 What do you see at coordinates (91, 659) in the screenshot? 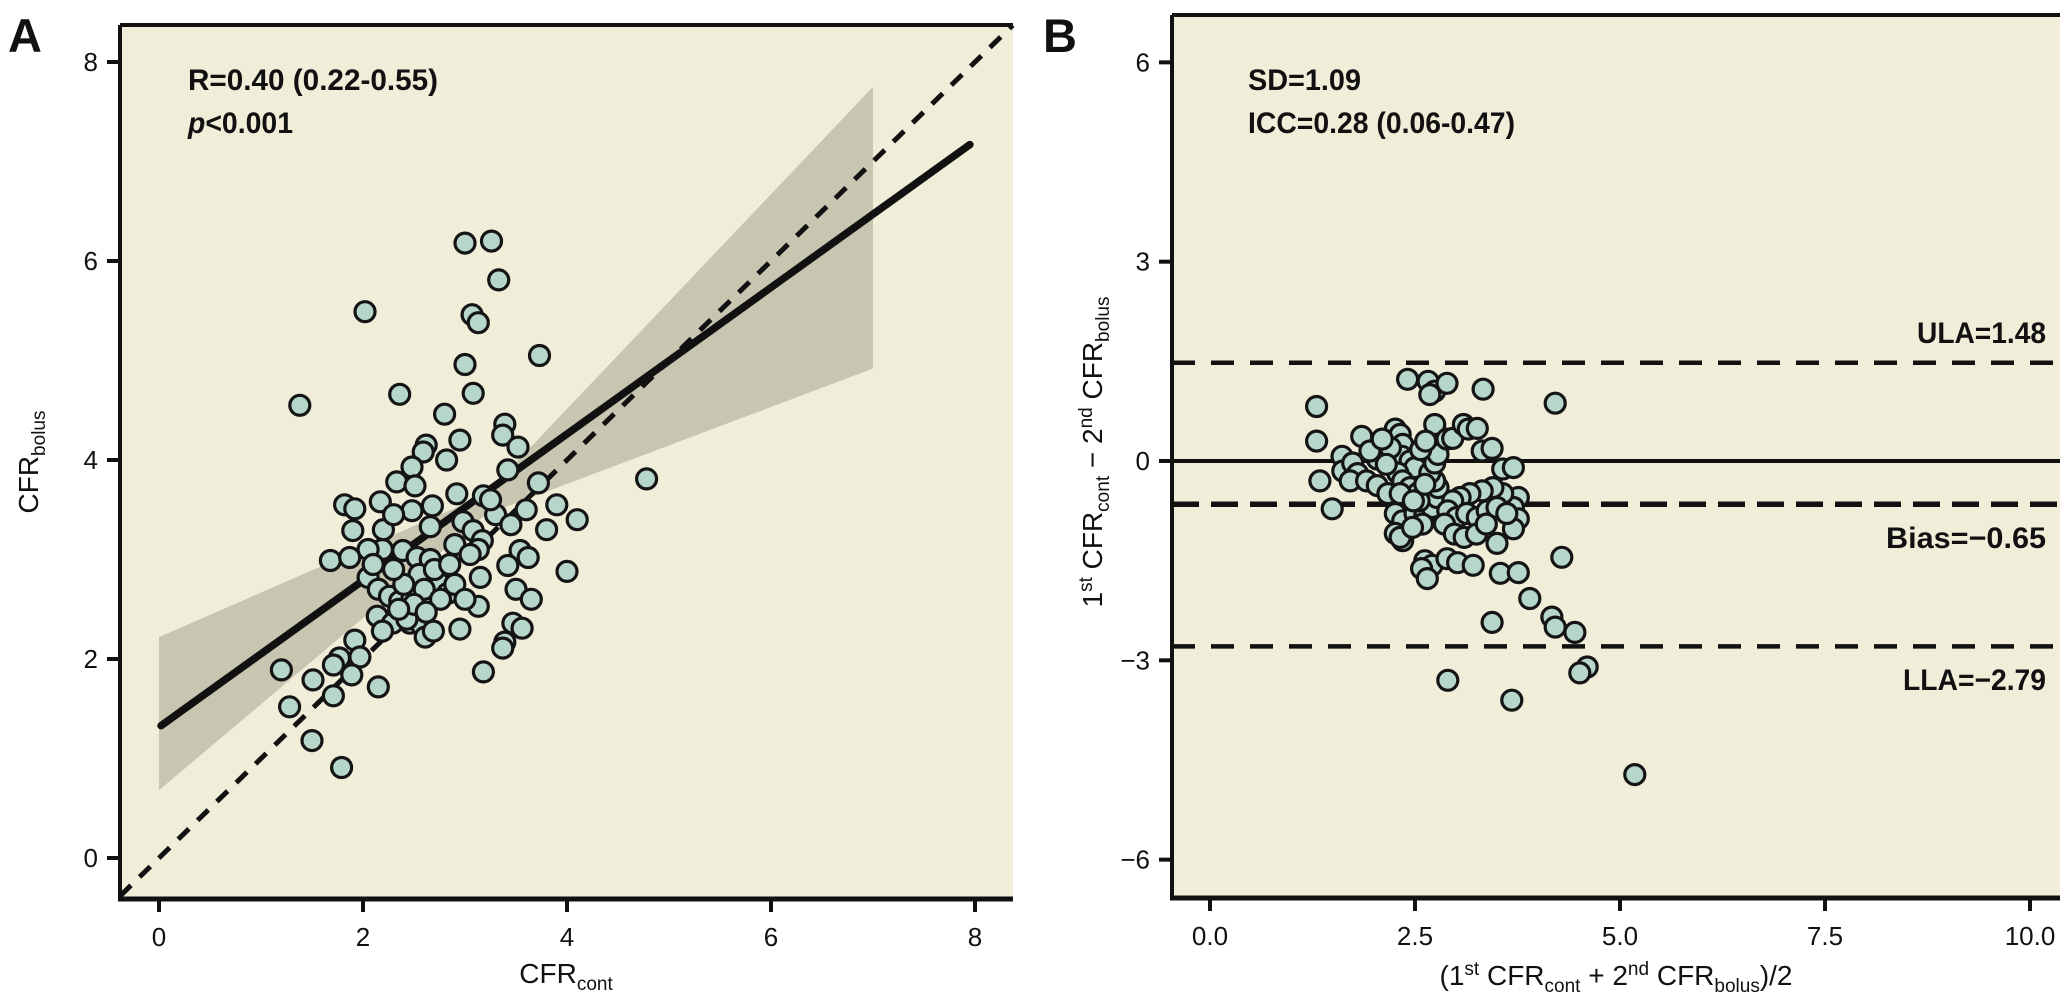
I see `y-tick-label: 2` at bounding box center [91, 659].